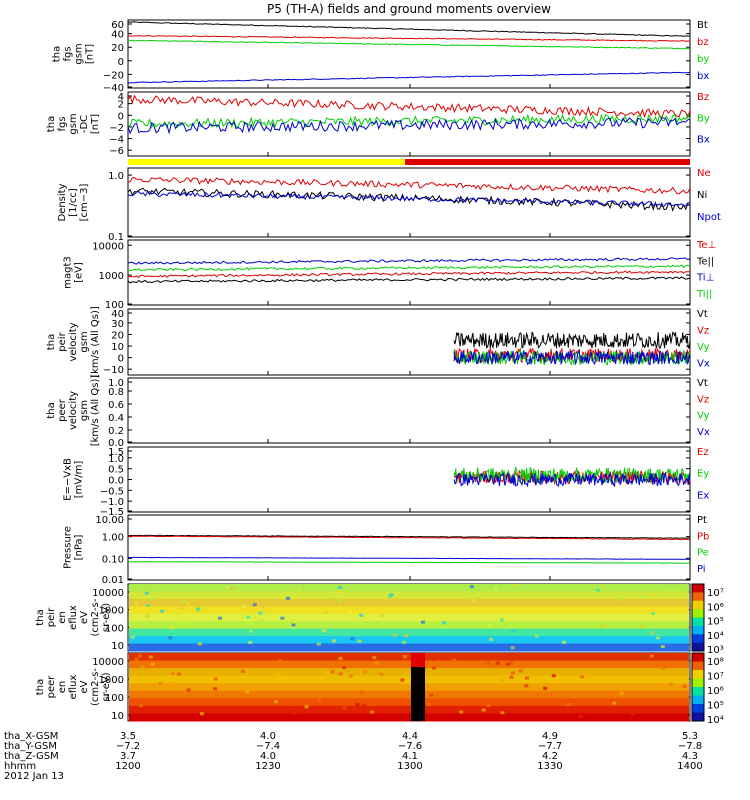 This screenshot has height=800, width=750. Describe the element at coordinates (73, 411) in the screenshot. I see `y-axis-label: tha peer velocity gsm [km/s (All Qs)]` at that location.